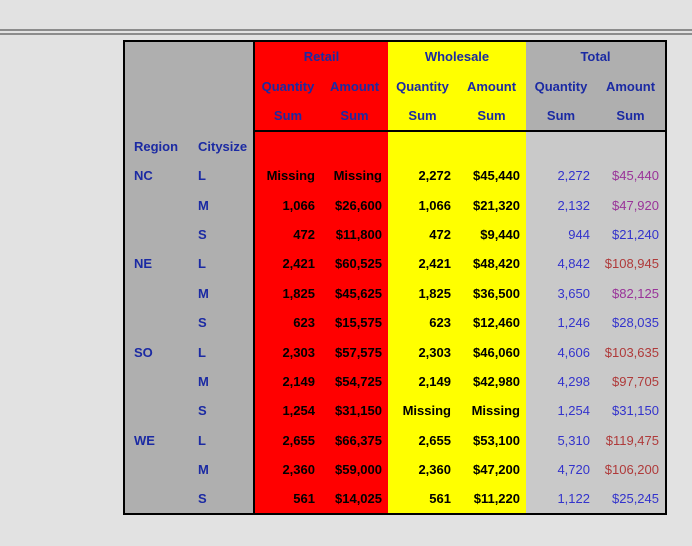  Describe the element at coordinates (395, 116) in the screenshot. I see `statistic-header-row: Sum Sum Sum Sum Sum Sum` at that location.